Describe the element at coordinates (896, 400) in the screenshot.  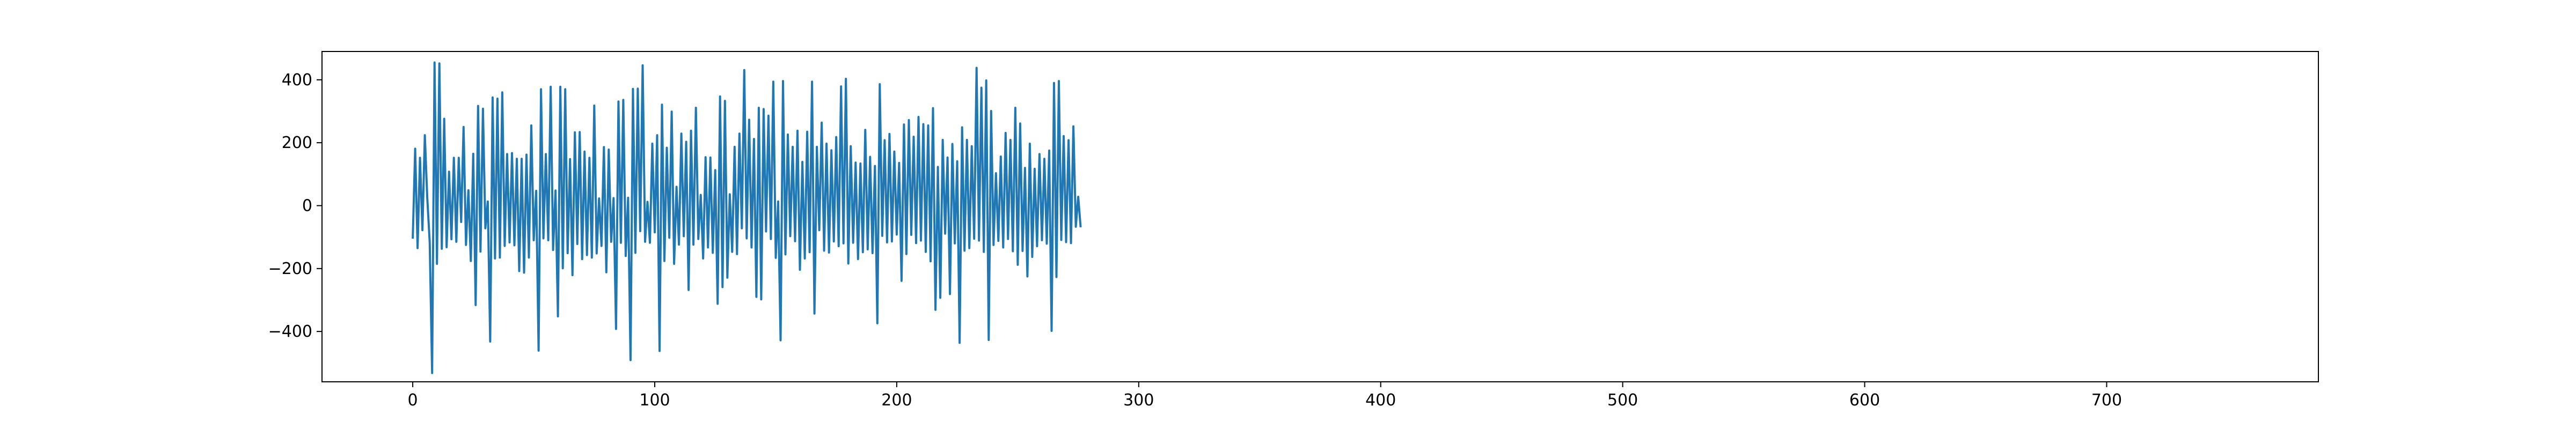
I see `x-tick-label: 200` at that location.